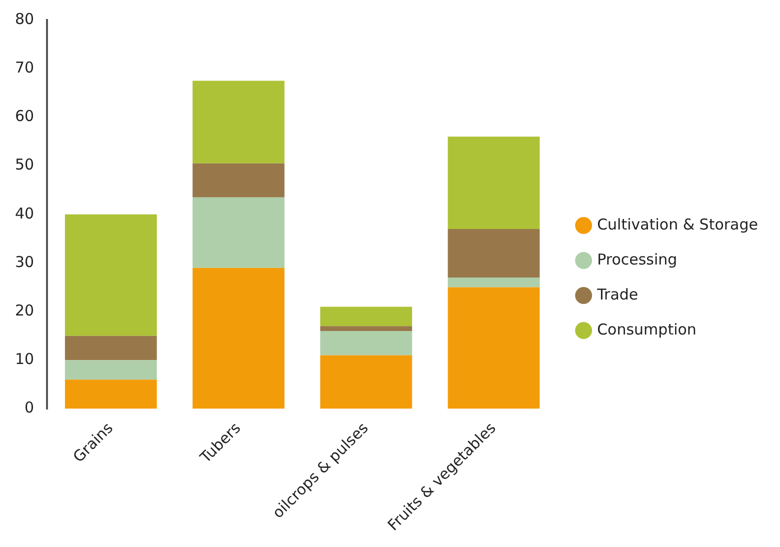 The width and height of the screenshot is (780, 547). What do you see at coordinates (24, 261) in the screenshot?
I see `y-tick-label: 30` at bounding box center [24, 261].